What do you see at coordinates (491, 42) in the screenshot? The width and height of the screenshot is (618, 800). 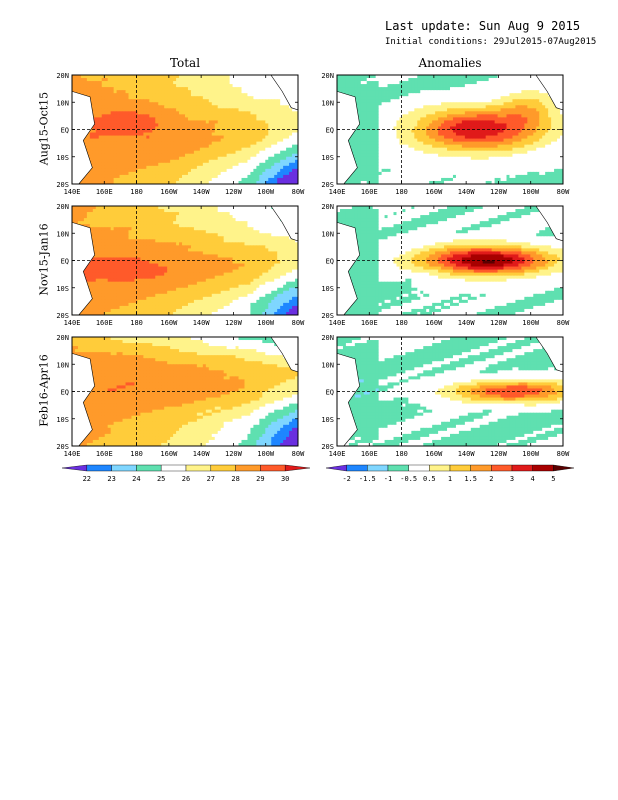 I see `initial-conditions-text: Initial conditions: 29Jul2015-07Aug2015` at bounding box center [491, 42].